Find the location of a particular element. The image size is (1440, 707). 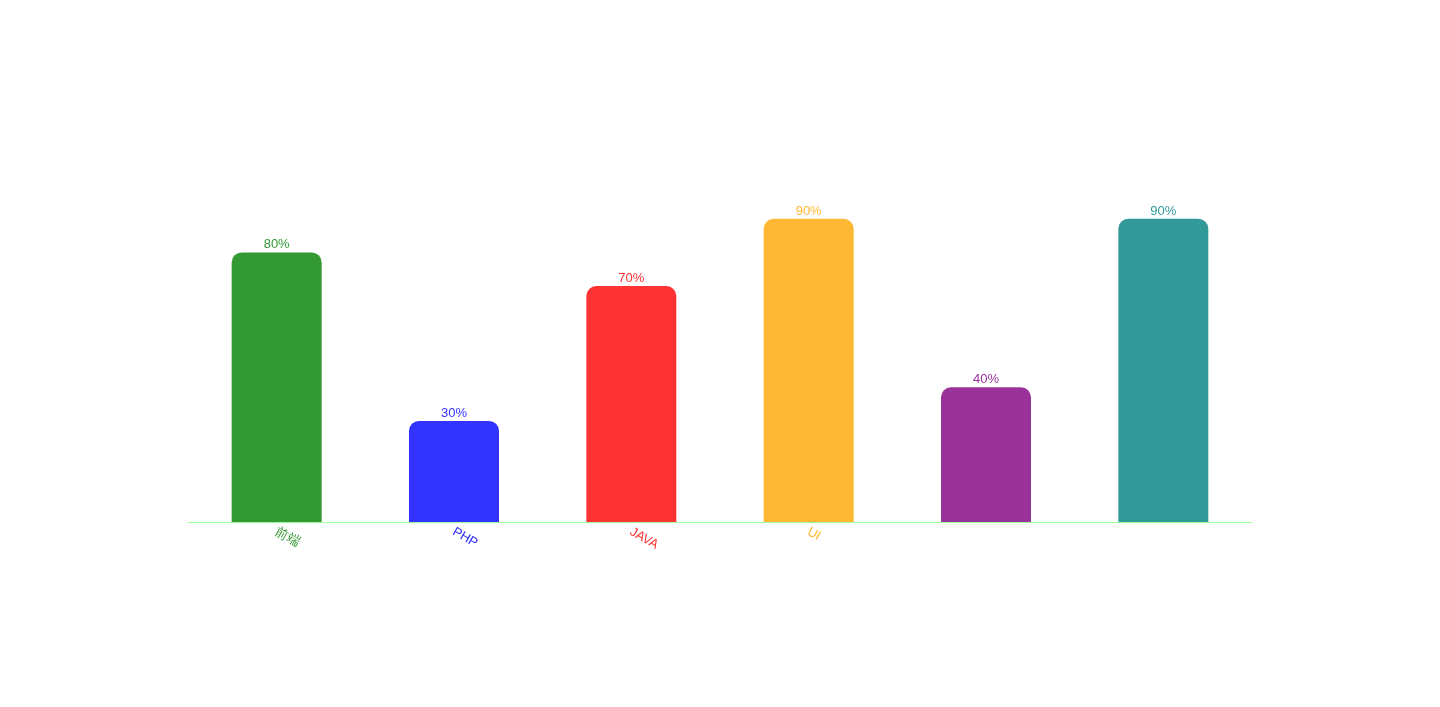

x-tick-label: JAVA is located at coordinates (644, 537).